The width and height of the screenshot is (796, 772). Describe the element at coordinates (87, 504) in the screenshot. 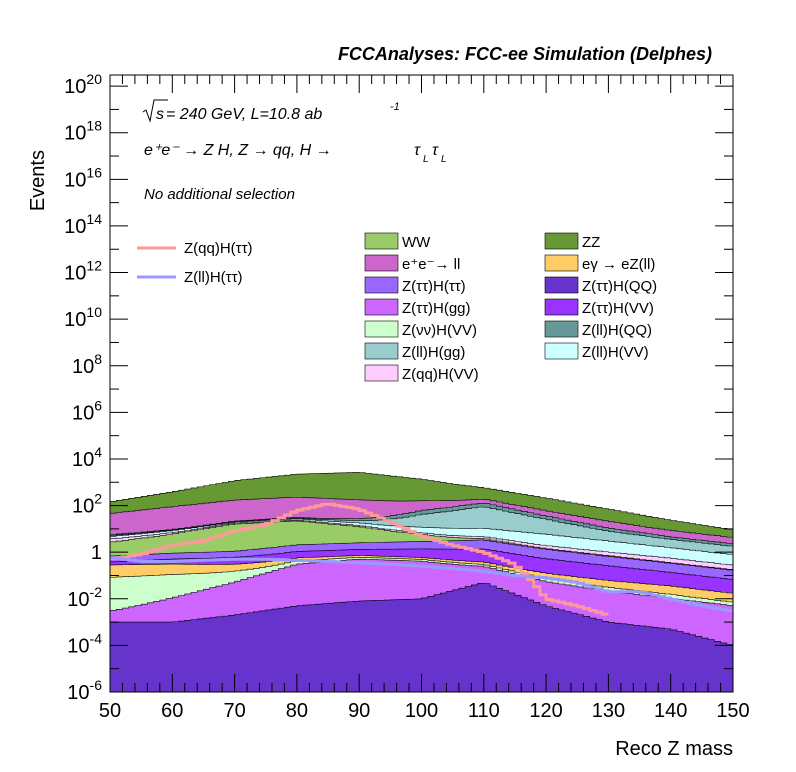

I see `y-tick-label: 10²` at that location.